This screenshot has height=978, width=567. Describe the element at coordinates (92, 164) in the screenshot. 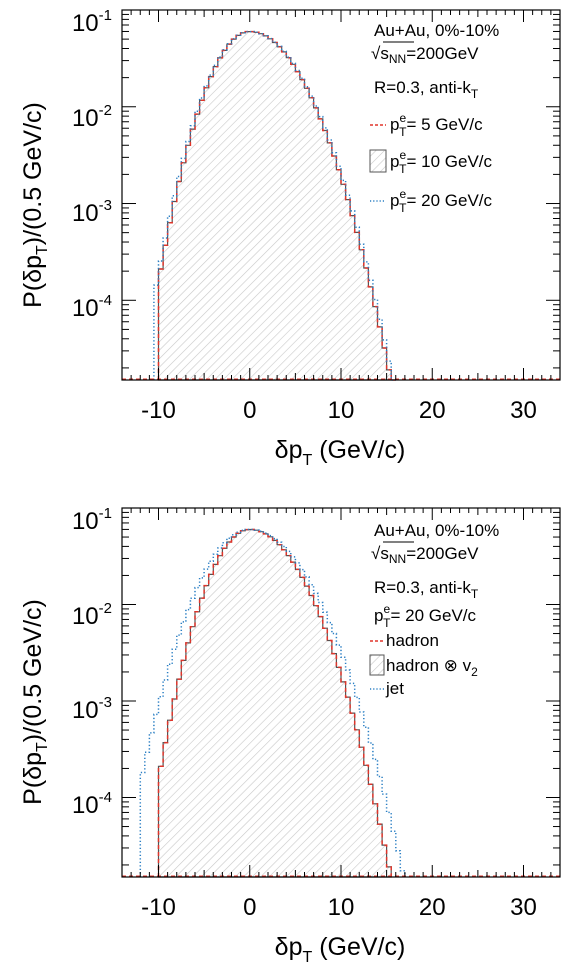

I see `y-tick-labels-top: 10⁻¹ 10⁻² 10⁻³ 10⁻⁴` at that location.